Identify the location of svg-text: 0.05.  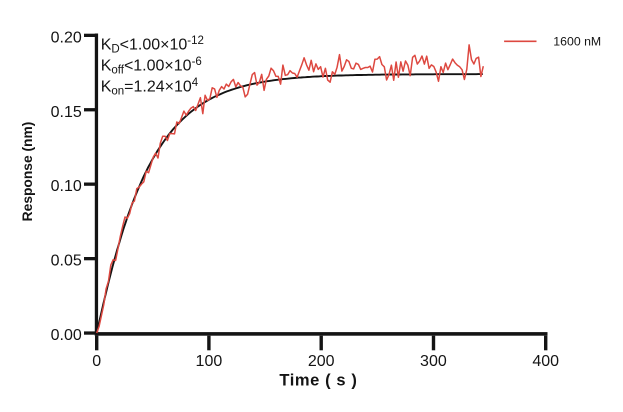
(66, 261).